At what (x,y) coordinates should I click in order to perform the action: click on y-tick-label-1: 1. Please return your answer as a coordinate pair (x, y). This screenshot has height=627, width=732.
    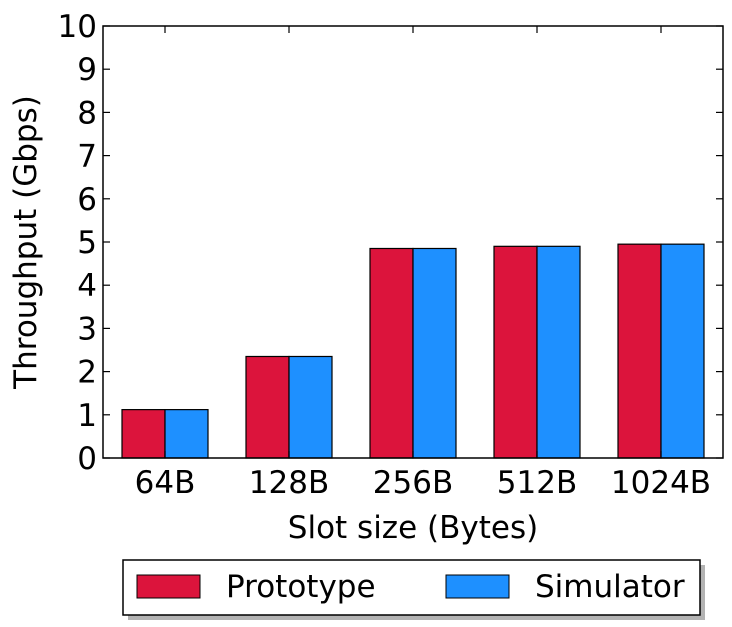
    Looking at the image, I should click on (87, 416).